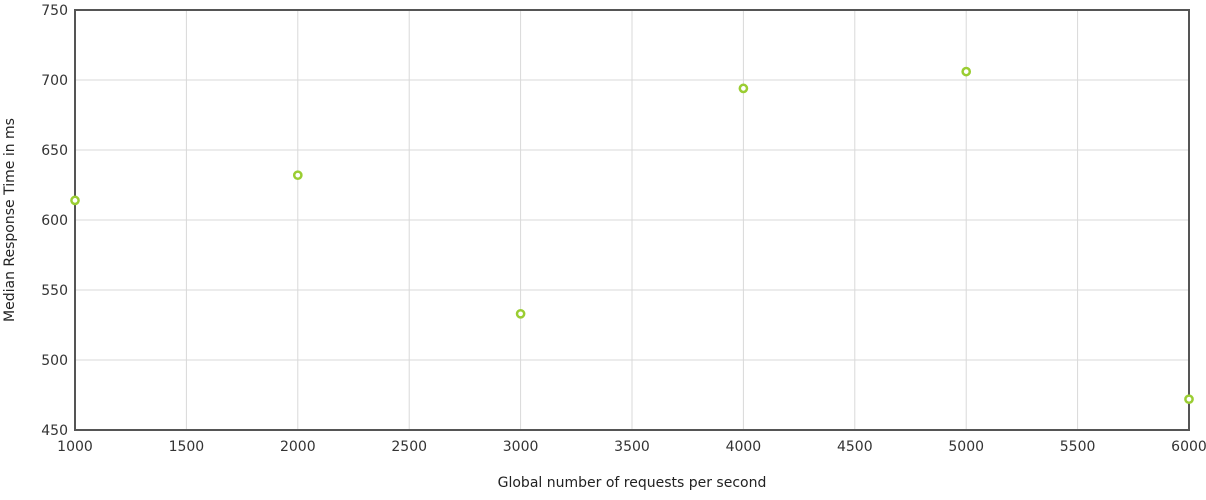  What do you see at coordinates (10, 220) in the screenshot?
I see `y-axis-title: Median Response Time in ms` at bounding box center [10, 220].